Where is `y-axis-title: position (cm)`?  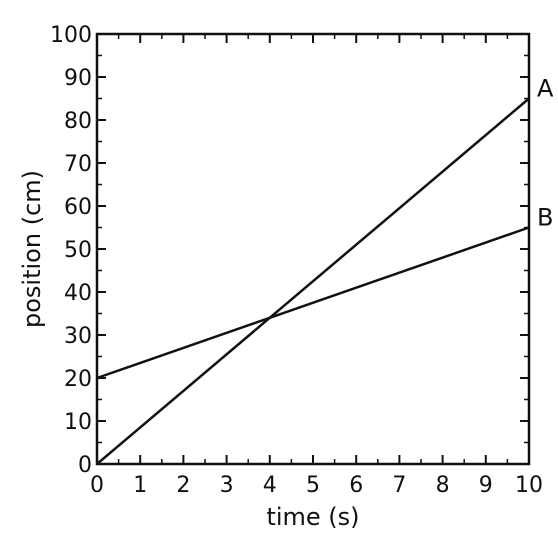
y-axis-title: position (cm) is located at coordinates (32, 249).